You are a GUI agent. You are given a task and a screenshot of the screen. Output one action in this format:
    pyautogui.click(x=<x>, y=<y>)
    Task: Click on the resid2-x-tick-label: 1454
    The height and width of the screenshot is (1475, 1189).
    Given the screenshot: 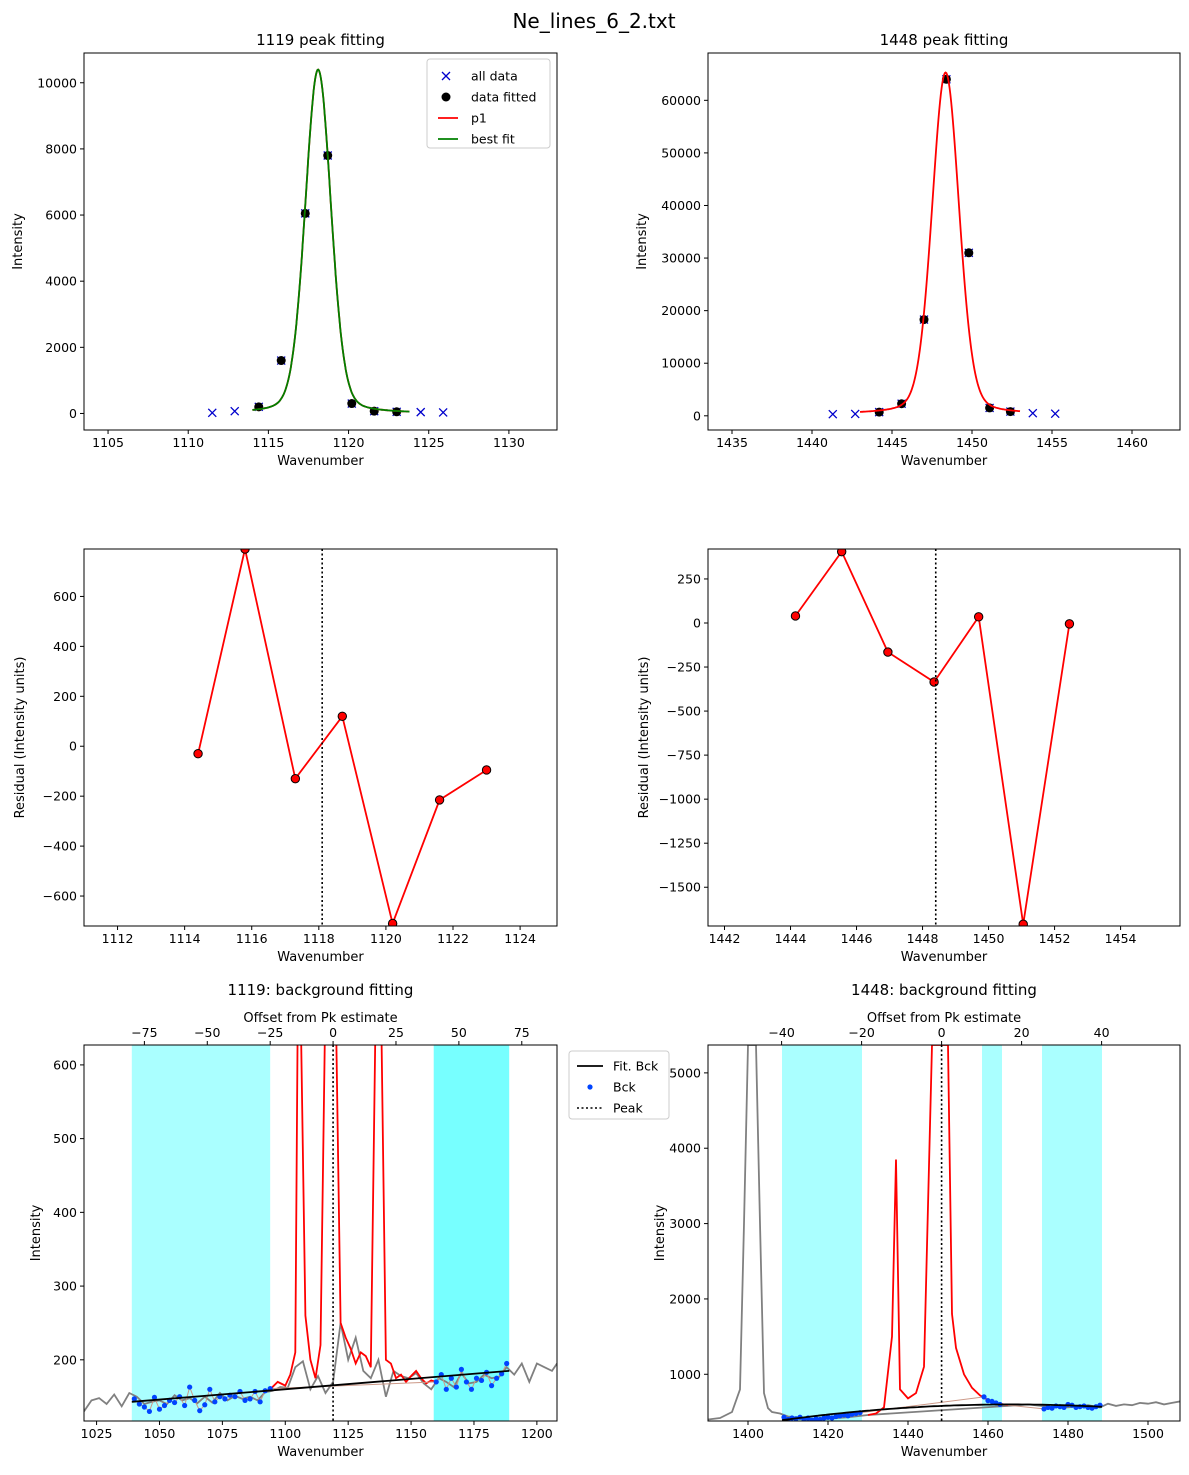 What is the action you would take?
    pyautogui.click(x=1121, y=938)
    